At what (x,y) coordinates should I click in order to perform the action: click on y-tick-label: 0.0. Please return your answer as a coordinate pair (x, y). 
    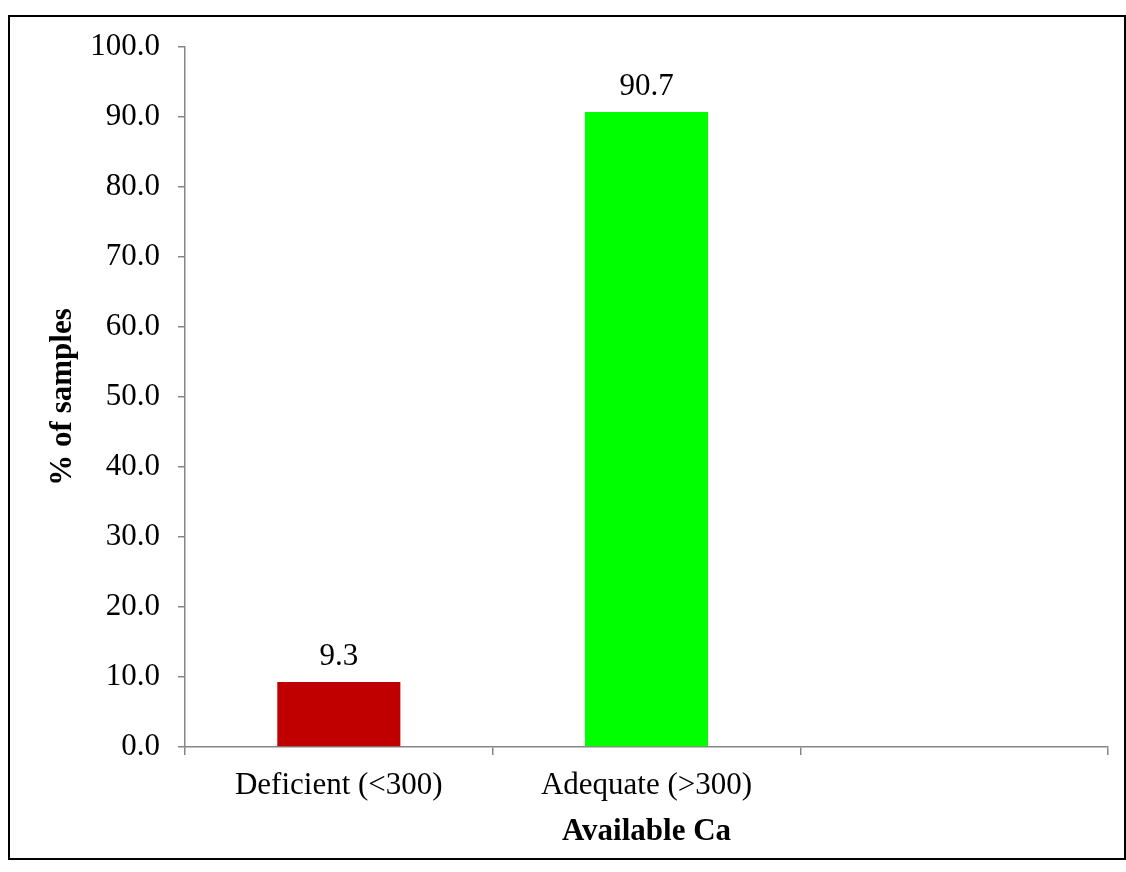
    Looking at the image, I should click on (140, 745).